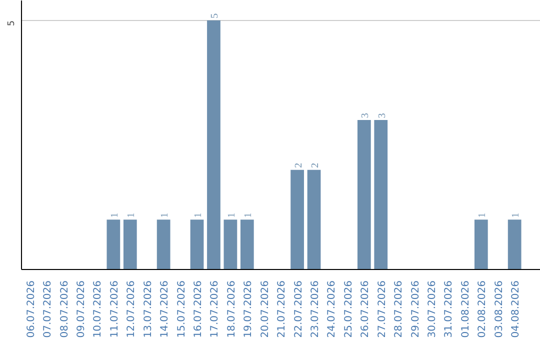 The image size is (540, 340). What do you see at coordinates (499, 309) in the screenshot?
I see `x-tick-label: 03.08.2026` at bounding box center [499, 309].